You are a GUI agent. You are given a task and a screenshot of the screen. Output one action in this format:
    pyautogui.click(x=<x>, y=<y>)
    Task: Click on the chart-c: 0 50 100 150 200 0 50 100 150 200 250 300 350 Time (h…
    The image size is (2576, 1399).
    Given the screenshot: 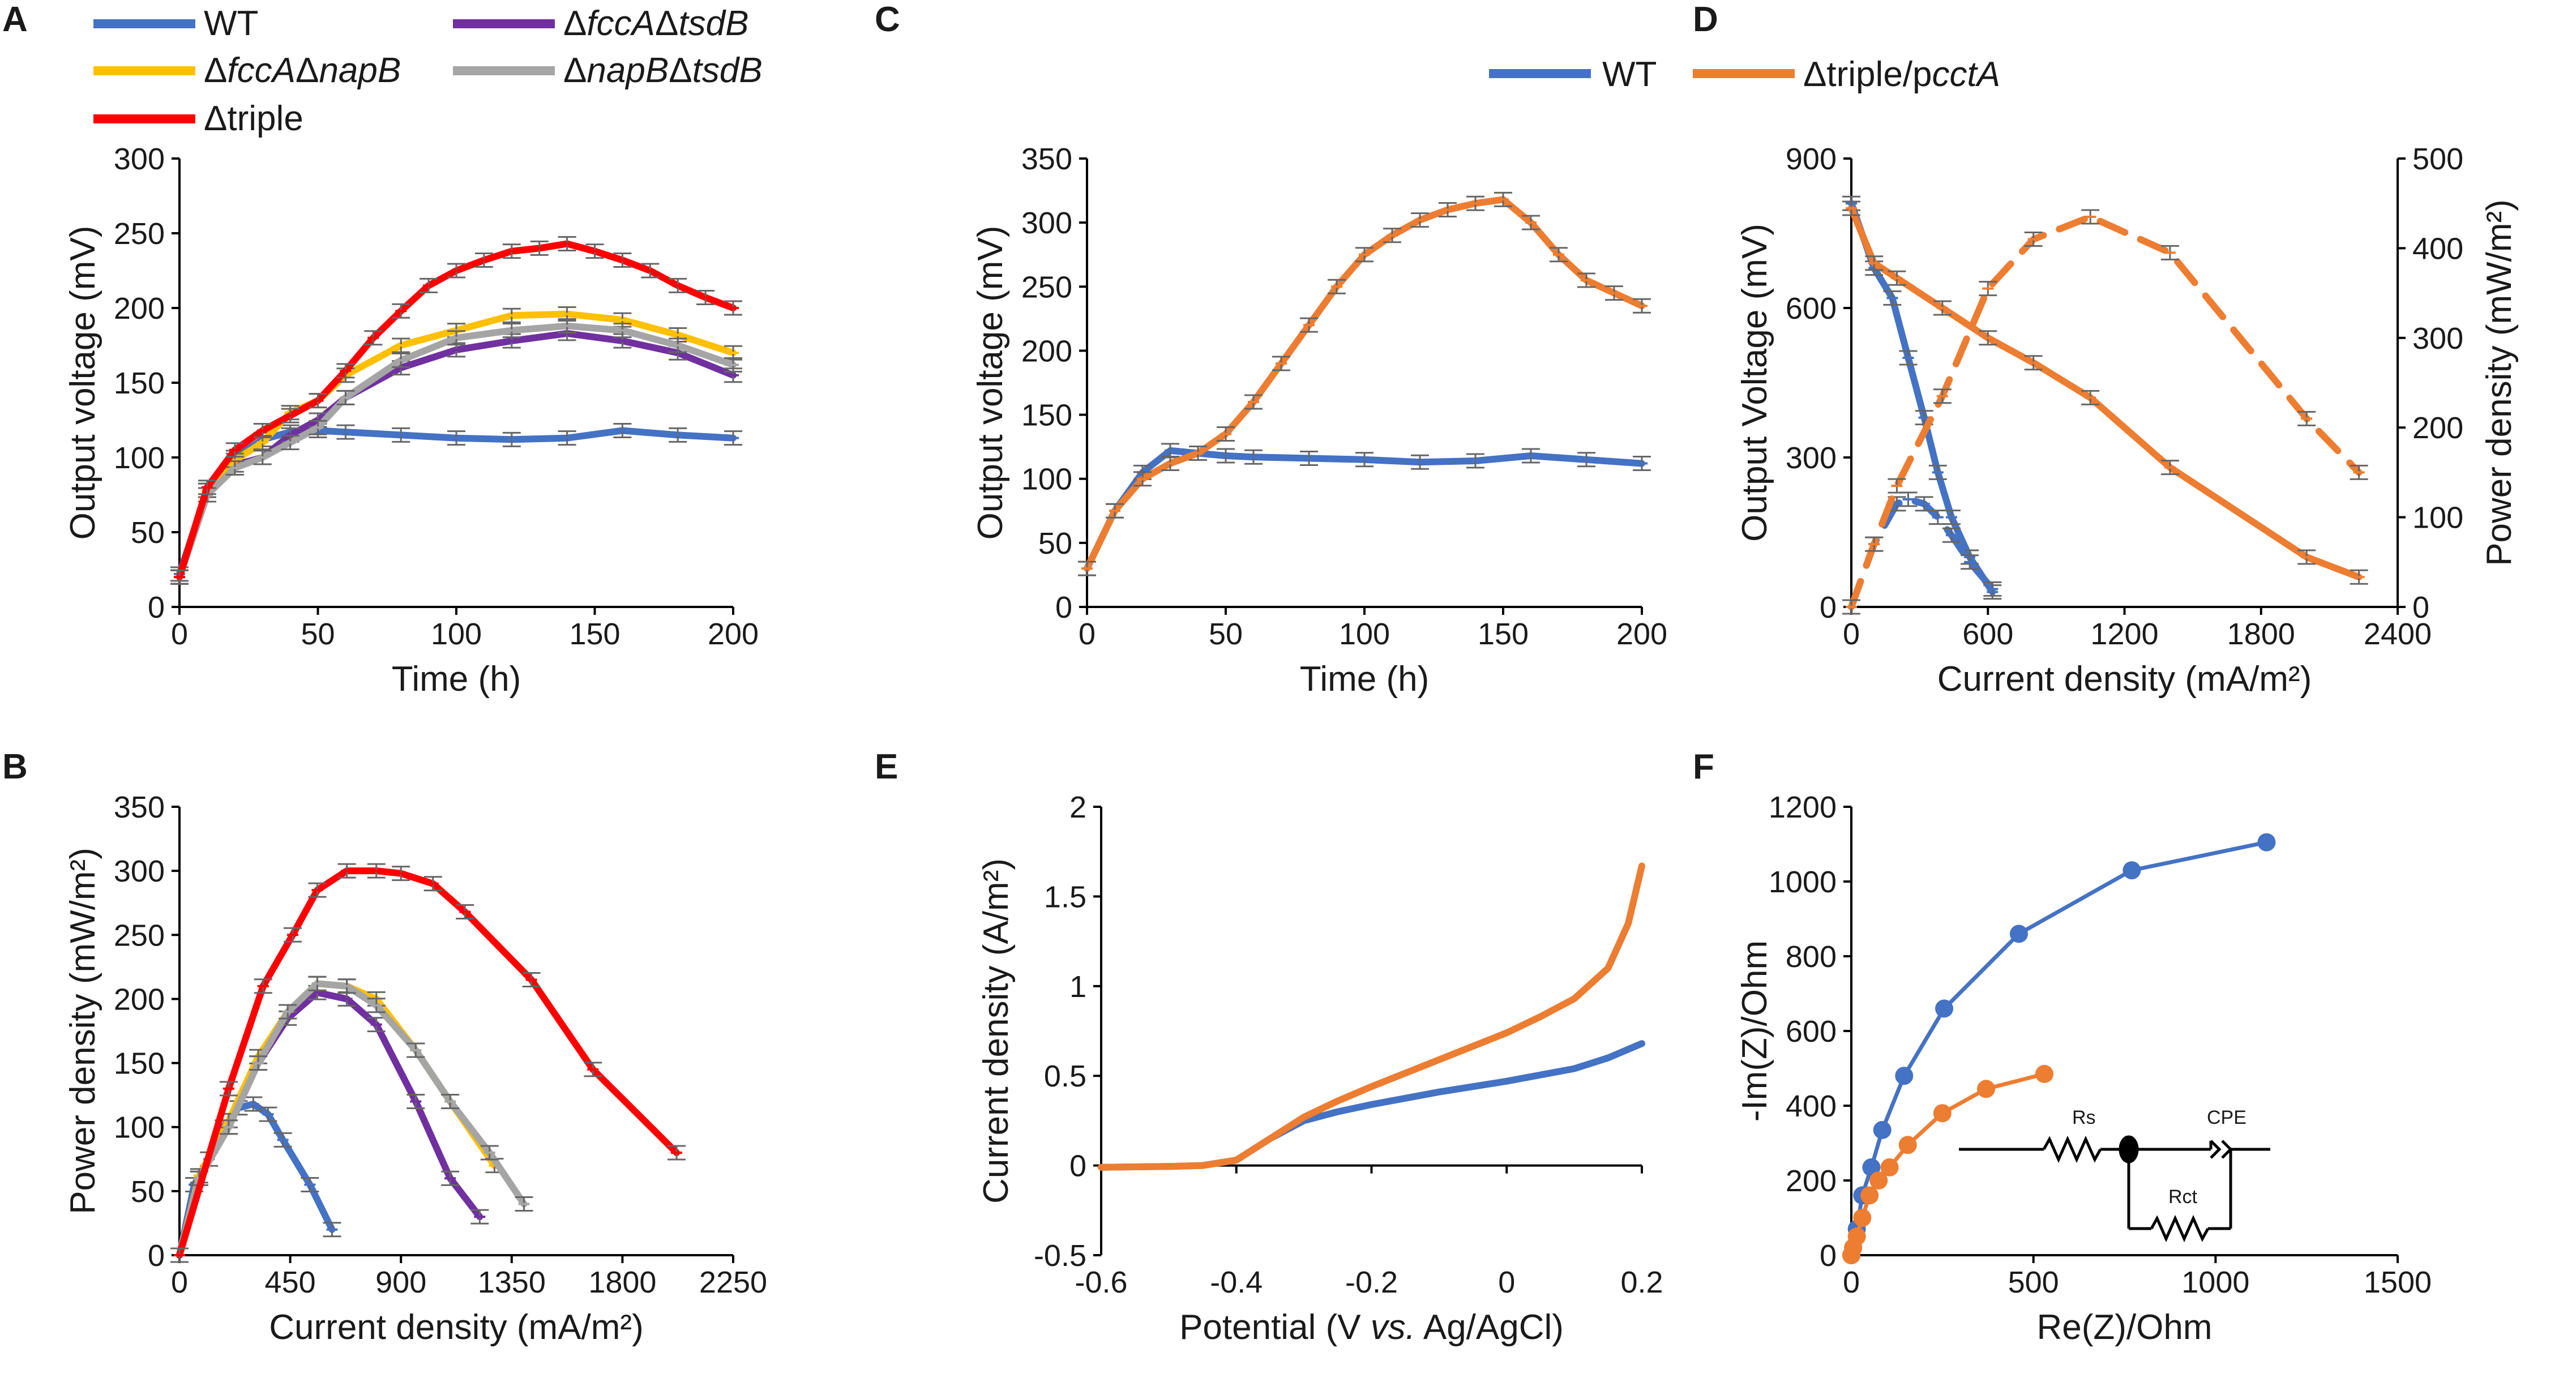 What is the action you would take?
    pyautogui.click(x=1319, y=421)
    